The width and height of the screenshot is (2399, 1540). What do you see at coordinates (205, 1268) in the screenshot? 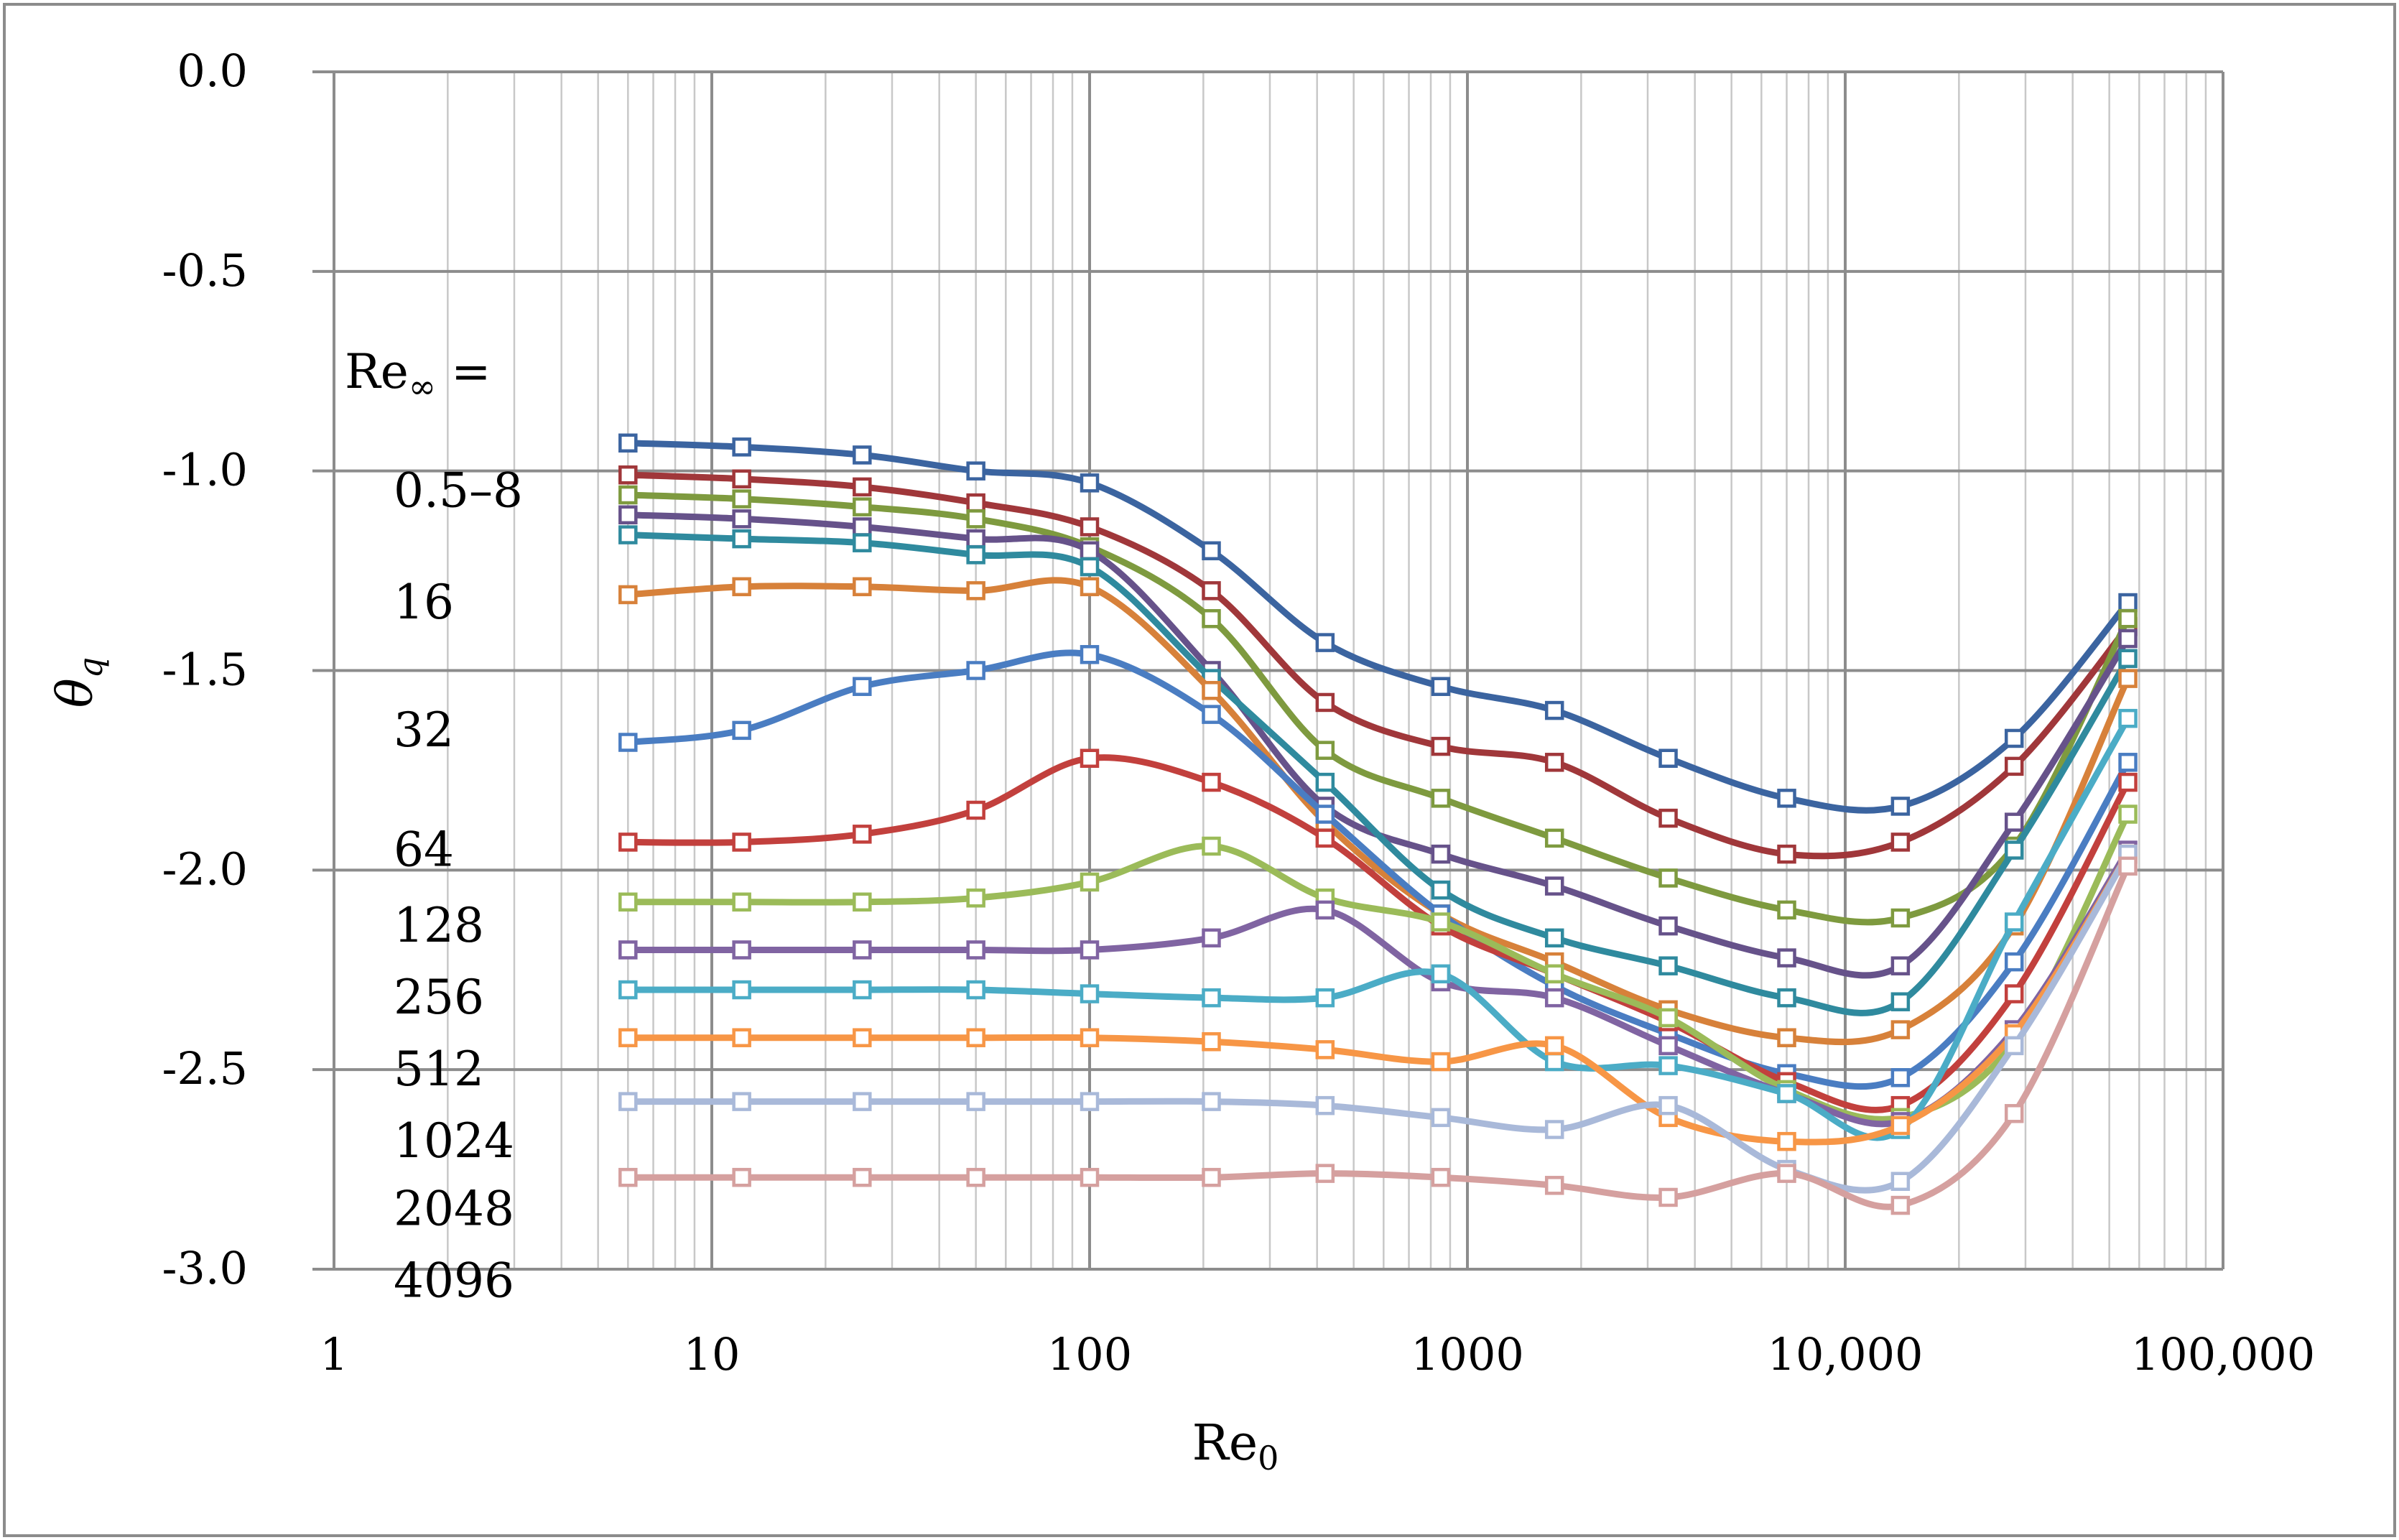
I see `y-tick-label: -3.0` at bounding box center [205, 1268].